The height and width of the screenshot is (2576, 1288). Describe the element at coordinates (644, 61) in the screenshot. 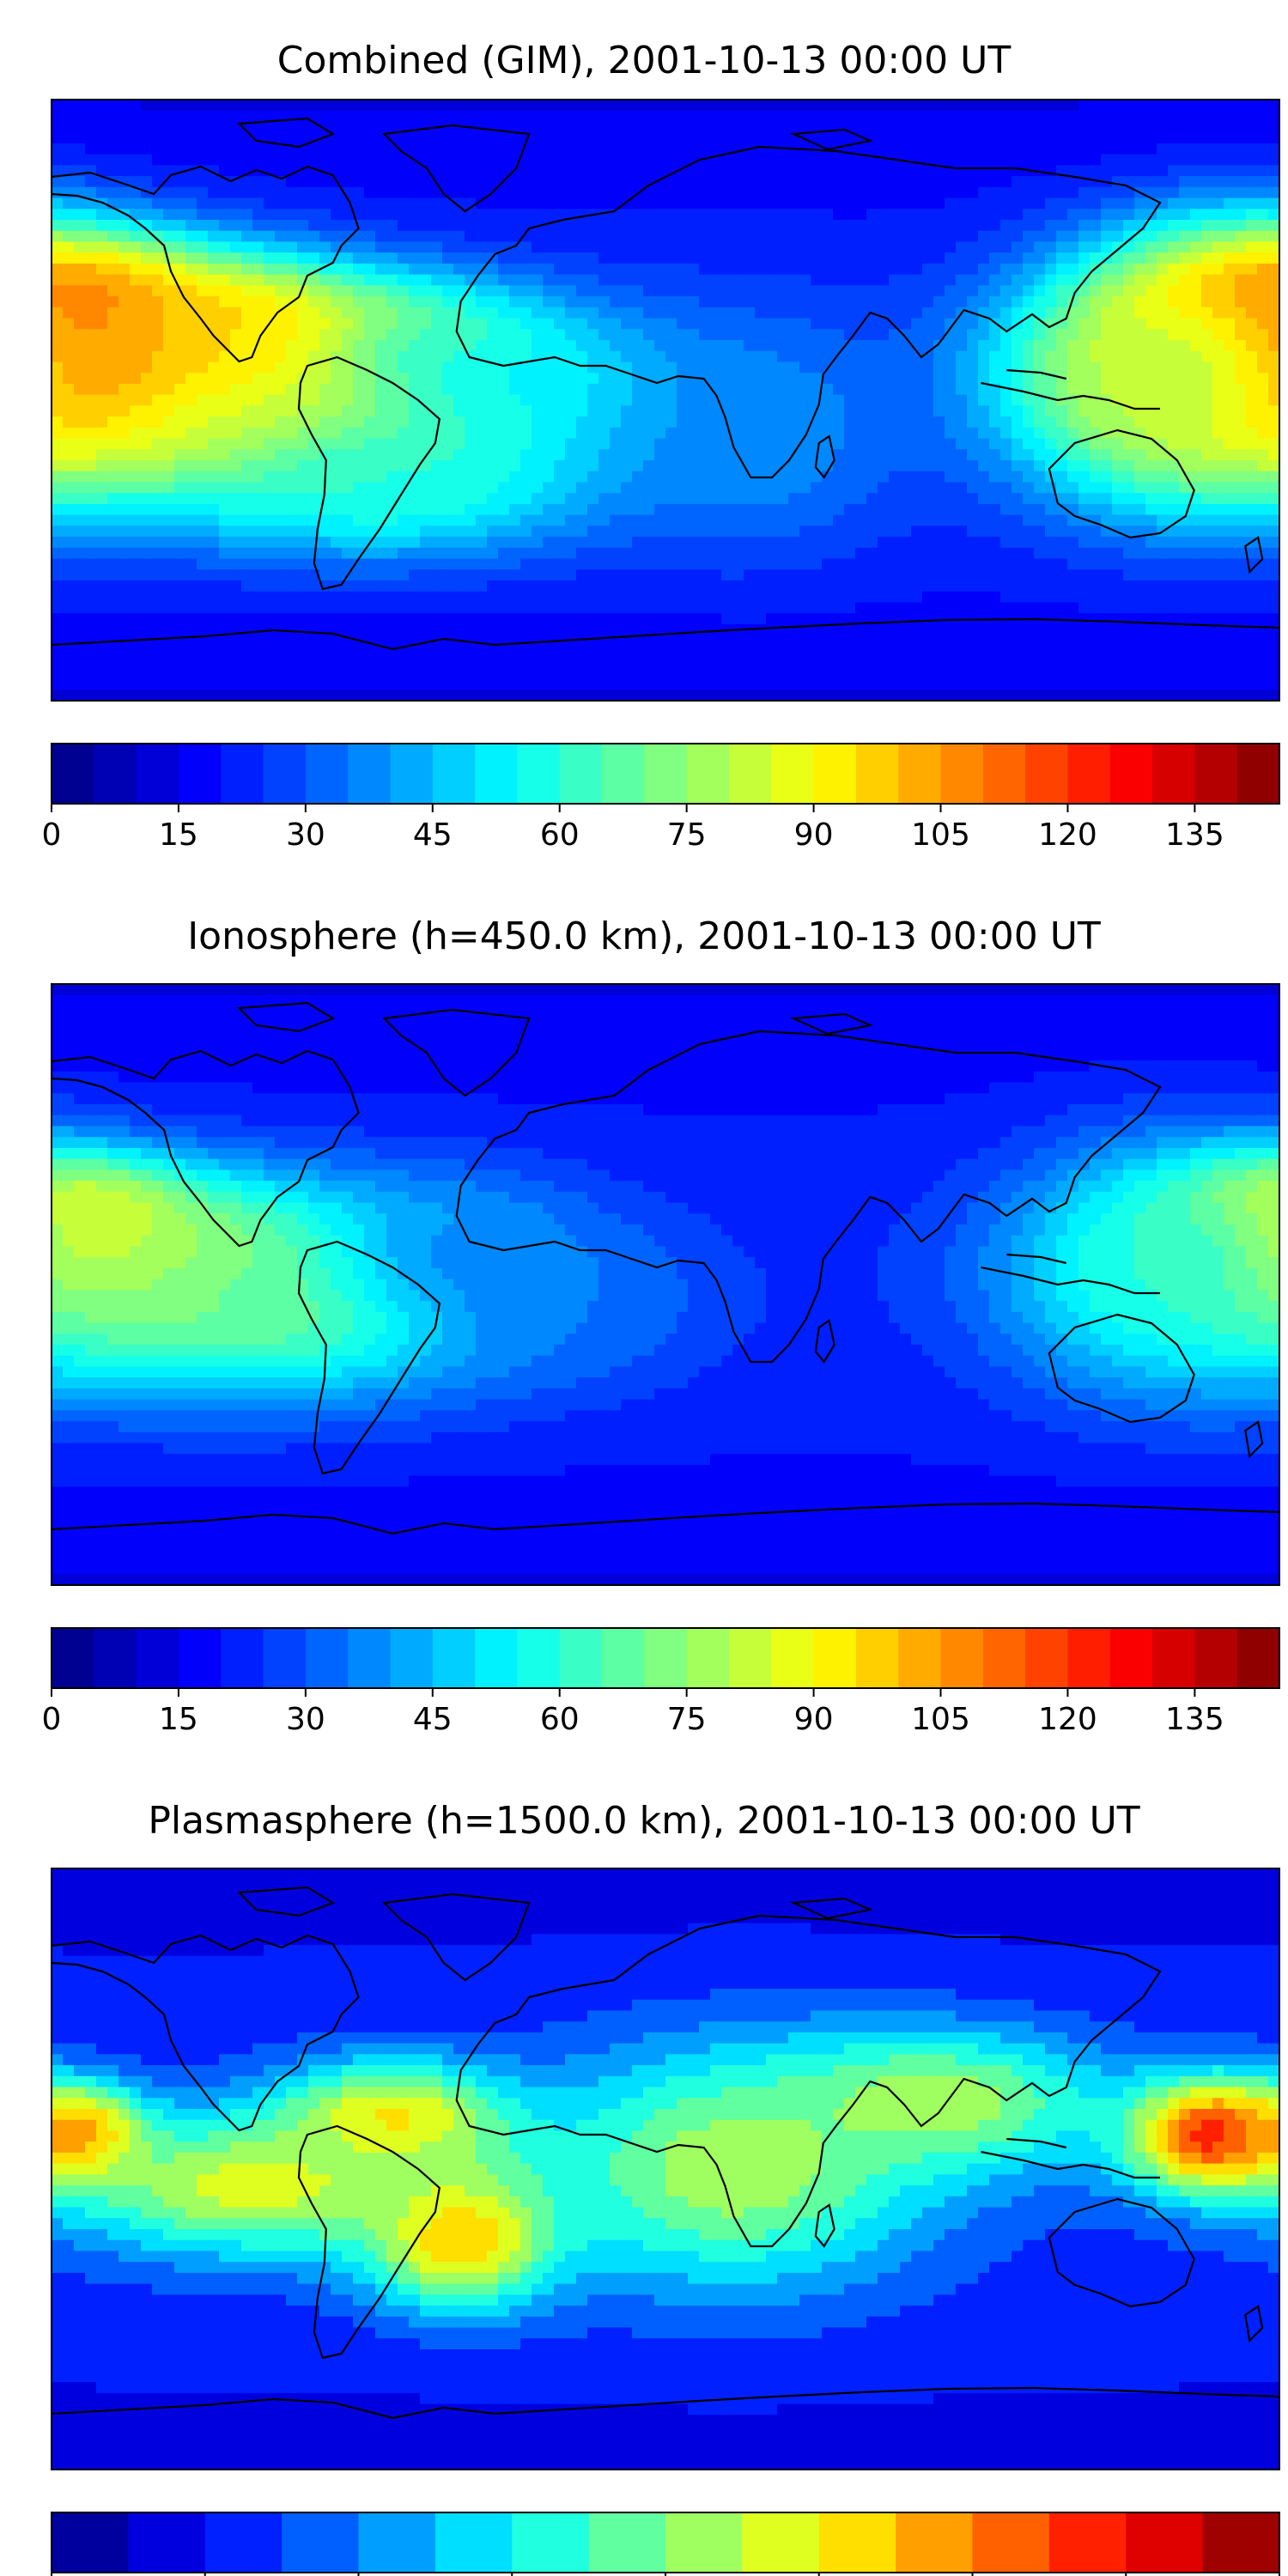

I see `panel-title: Combined (GIM), 2001-10-13 00:00 UT` at that location.